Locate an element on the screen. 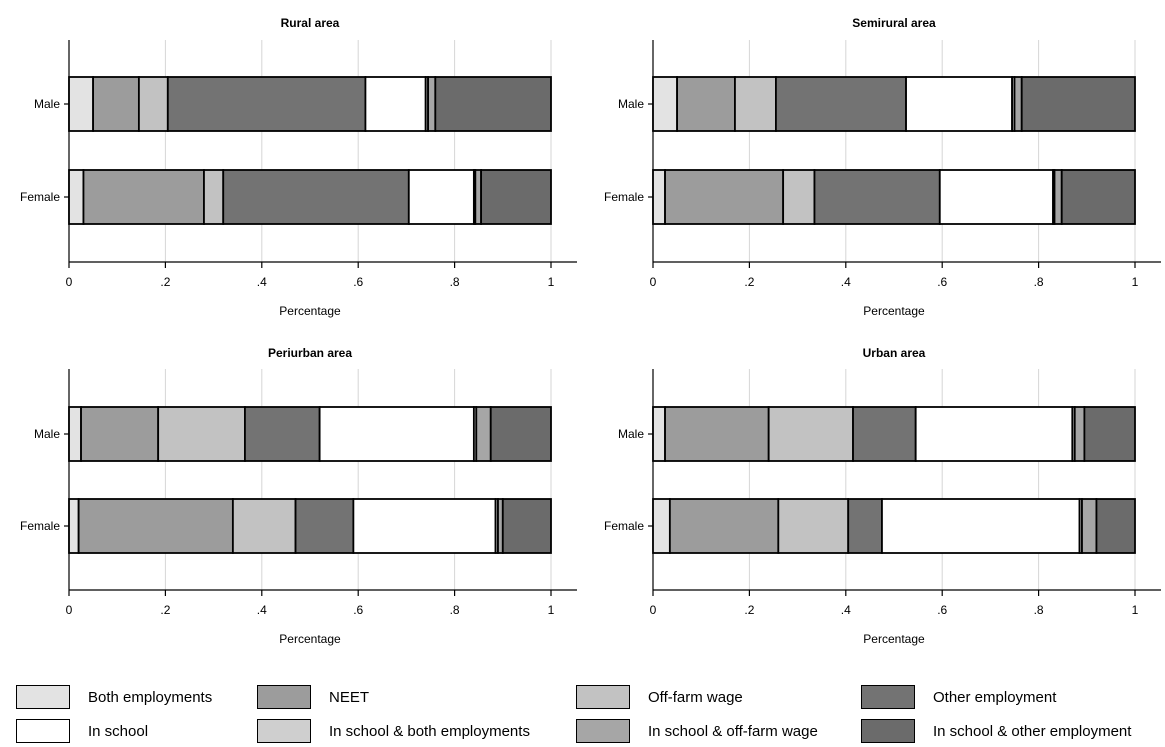 This screenshot has height=747, width=1165. chart-title: Semirural area is located at coordinates (894, 23).